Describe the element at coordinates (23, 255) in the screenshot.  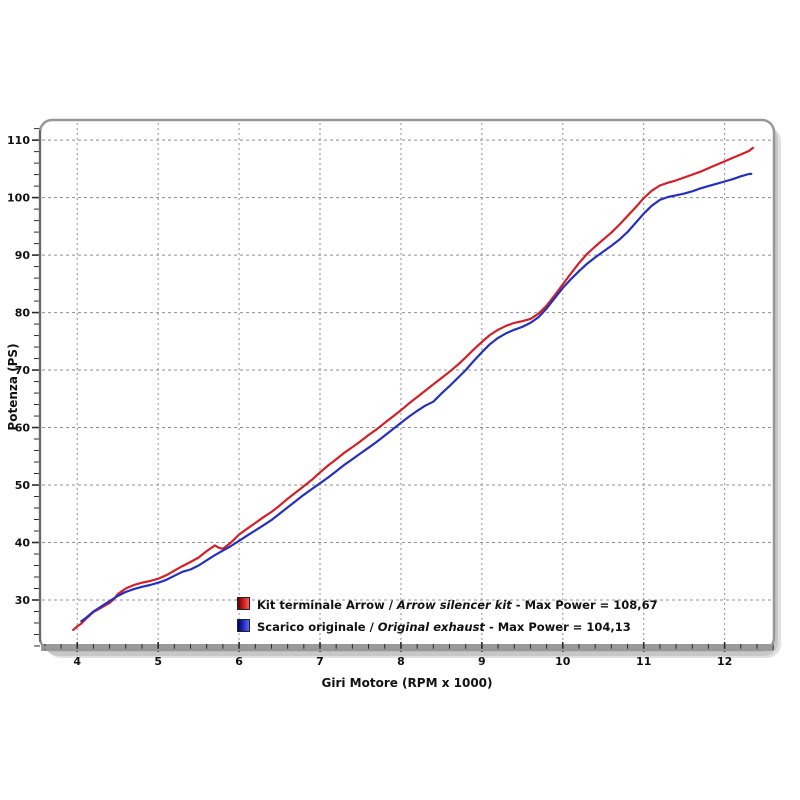
I see `y-tick-label: 90` at that location.